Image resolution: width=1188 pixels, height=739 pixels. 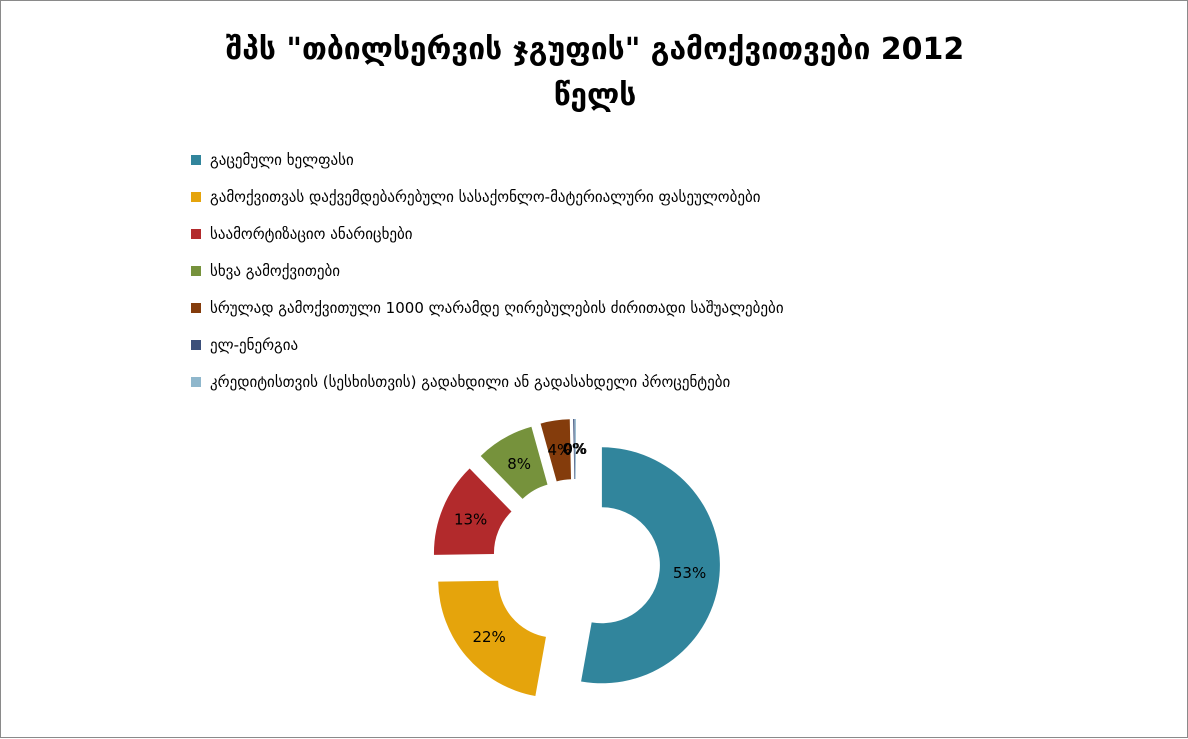 I want to click on pie-data-label: 4%, so click(x=560, y=450).